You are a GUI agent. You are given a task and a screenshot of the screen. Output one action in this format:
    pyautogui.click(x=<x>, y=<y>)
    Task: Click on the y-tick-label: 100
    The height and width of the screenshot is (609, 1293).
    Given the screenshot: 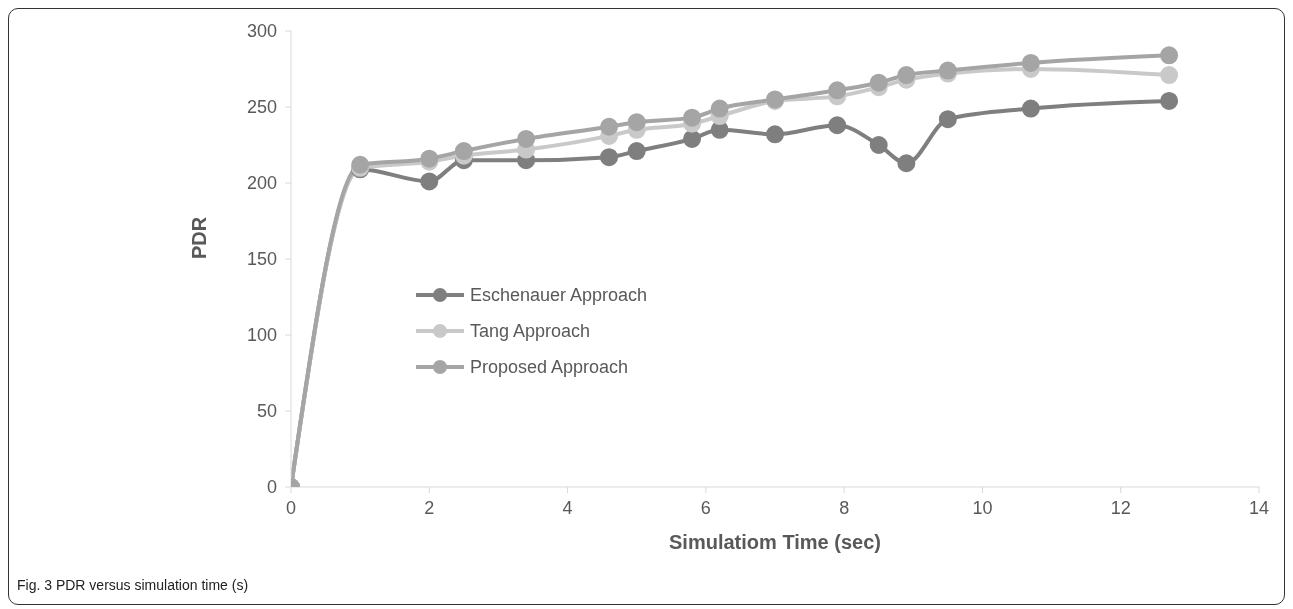 What is the action you would take?
    pyautogui.click(x=261, y=335)
    